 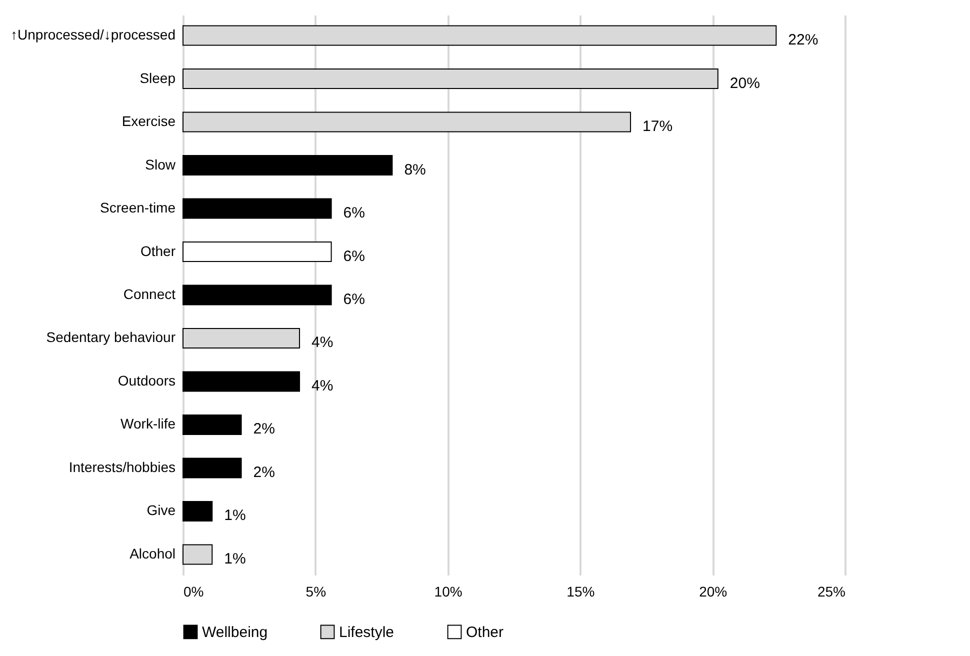 I want to click on y-tick-label: Sleep, so click(x=158, y=78).